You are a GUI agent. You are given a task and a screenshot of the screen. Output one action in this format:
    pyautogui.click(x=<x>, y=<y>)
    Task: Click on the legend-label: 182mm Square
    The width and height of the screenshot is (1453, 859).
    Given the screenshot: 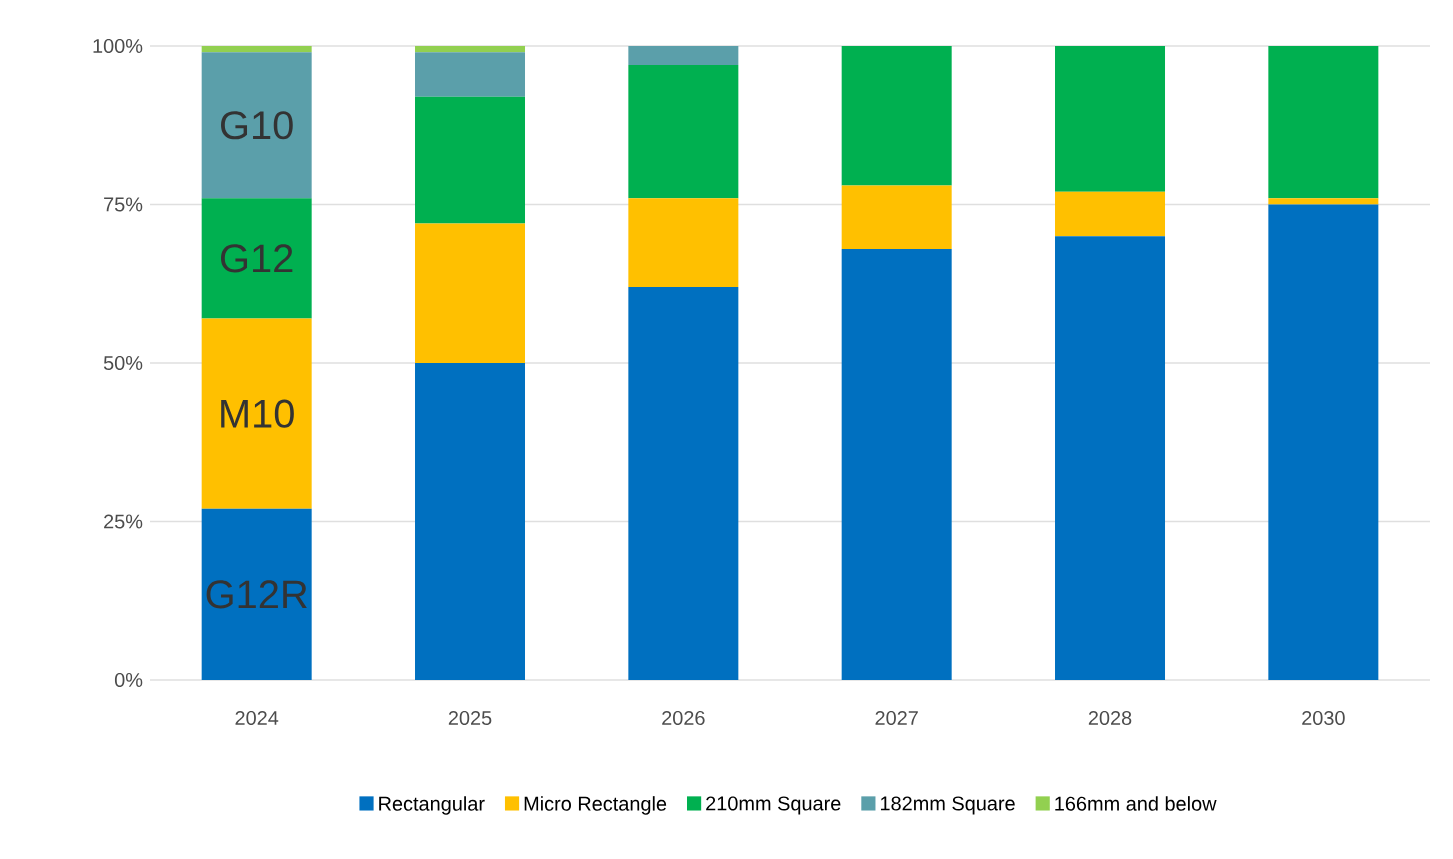 What is the action you would take?
    pyautogui.click(x=948, y=805)
    